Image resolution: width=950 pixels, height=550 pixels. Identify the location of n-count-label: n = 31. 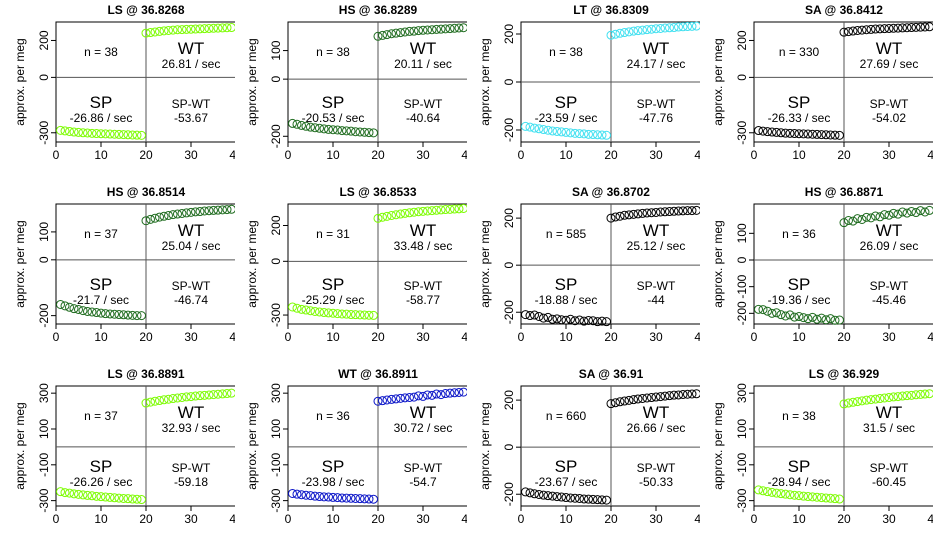
(333, 234).